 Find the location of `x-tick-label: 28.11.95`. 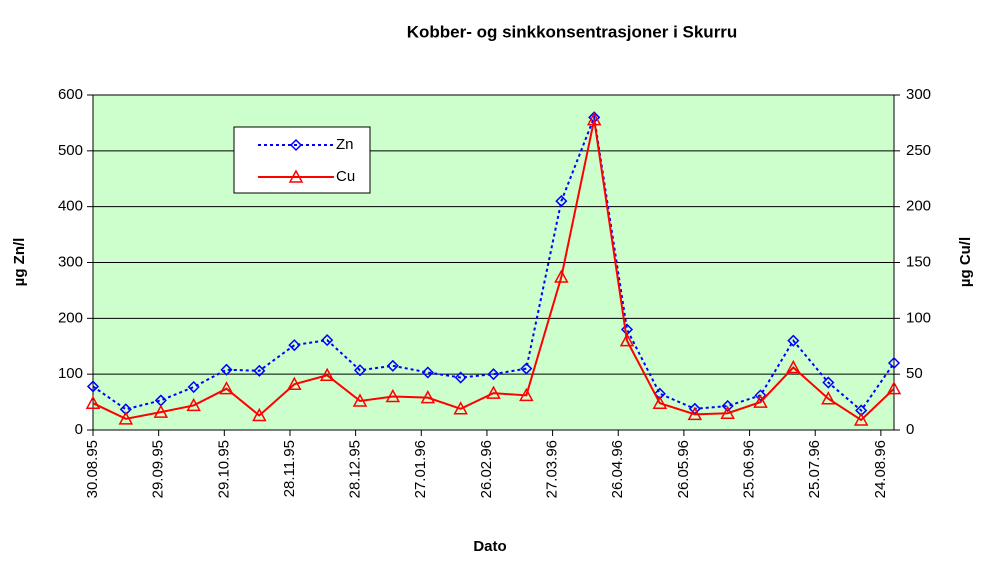

x-tick-label: 28.11.95 is located at coordinates (289, 468).